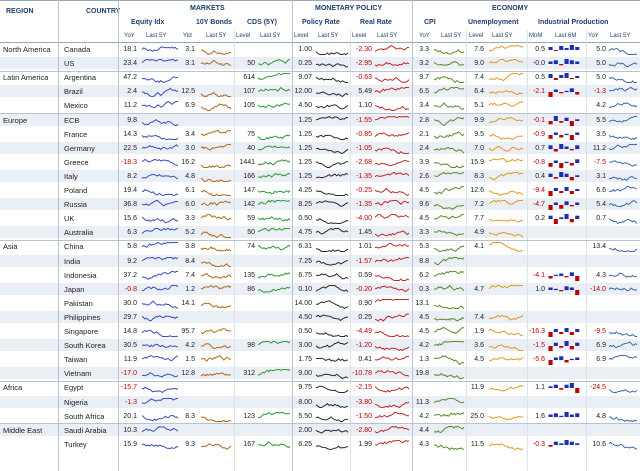 This screenshot has width=640, height=471. Describe the element at coordinates (422, 402) in the screenshot. I see `cpi-yoy: 11.3` at that location.